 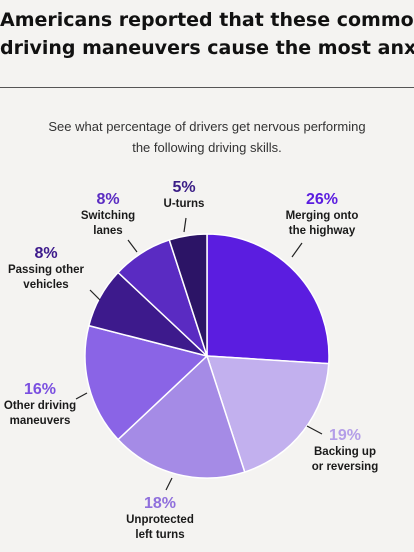 I want to click on subtitle-line-2: the following driving skills., so click(x=207, y=147).